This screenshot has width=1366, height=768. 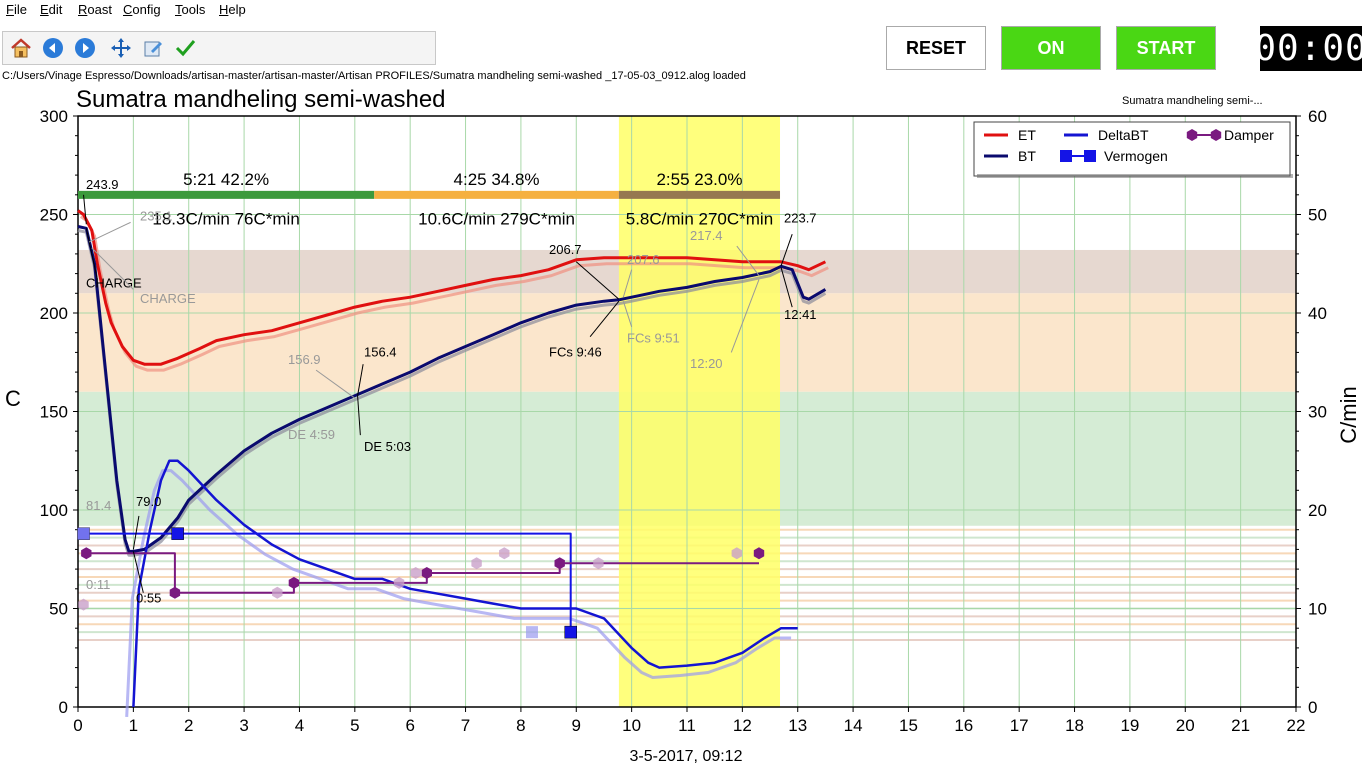 What do you see at coordinates (631, 725) in the screenshot?
I see `x-tick-label: 10` at bounding box center [631, 725].